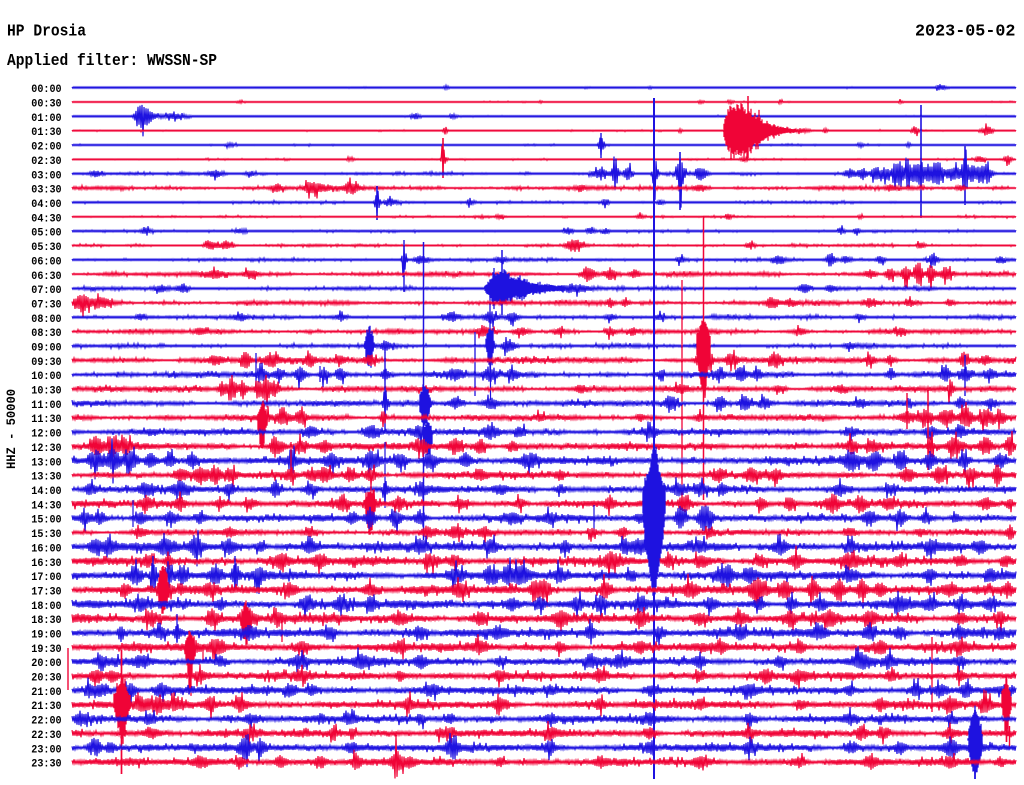 The image size is (1024, 785). Describe the element at coordinates (46, 248) in the screenshot. I see `svg-text: 05:30` at that location.